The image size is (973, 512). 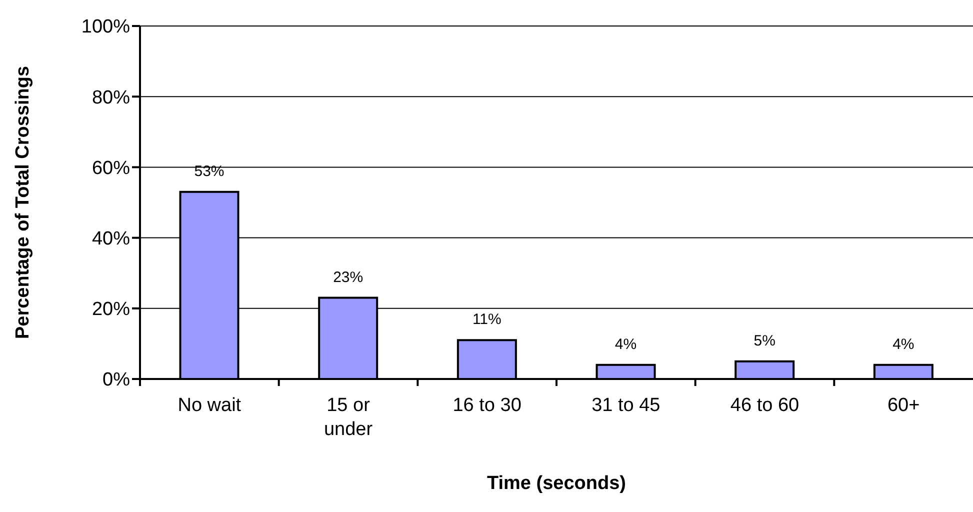 What do you see at coordinates (111, 239) in the screenshot?
I see `y-tick-label: 40%` at bounding box center [111, 239].